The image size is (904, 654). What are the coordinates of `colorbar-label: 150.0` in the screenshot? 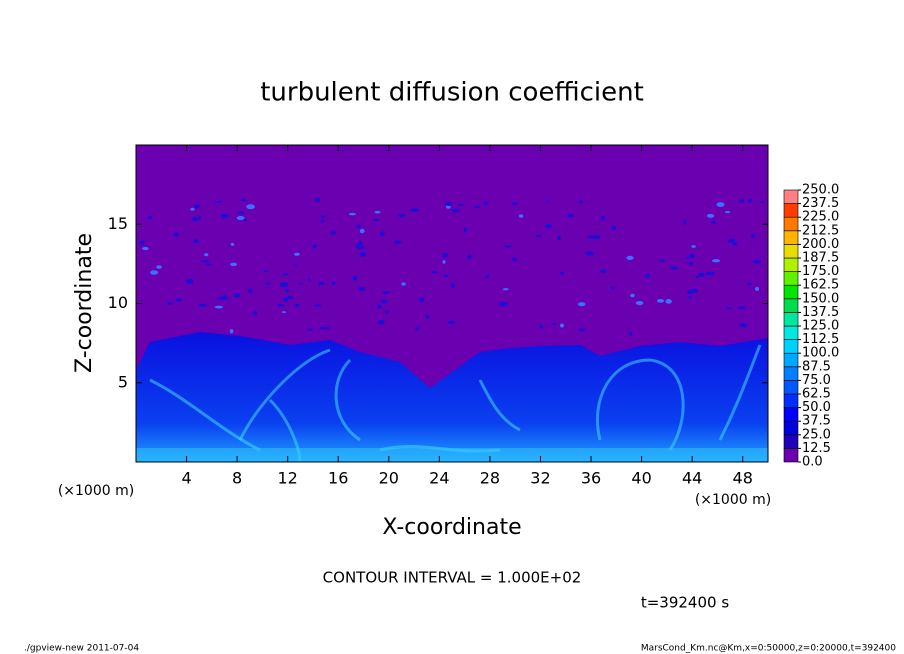 It's located at (820, 298).